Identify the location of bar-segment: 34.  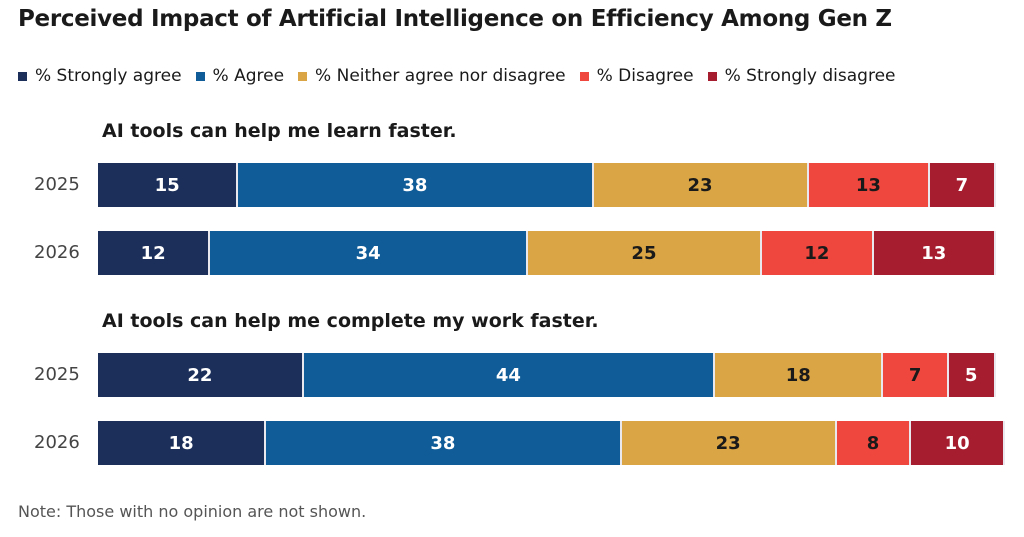
(369, 253).